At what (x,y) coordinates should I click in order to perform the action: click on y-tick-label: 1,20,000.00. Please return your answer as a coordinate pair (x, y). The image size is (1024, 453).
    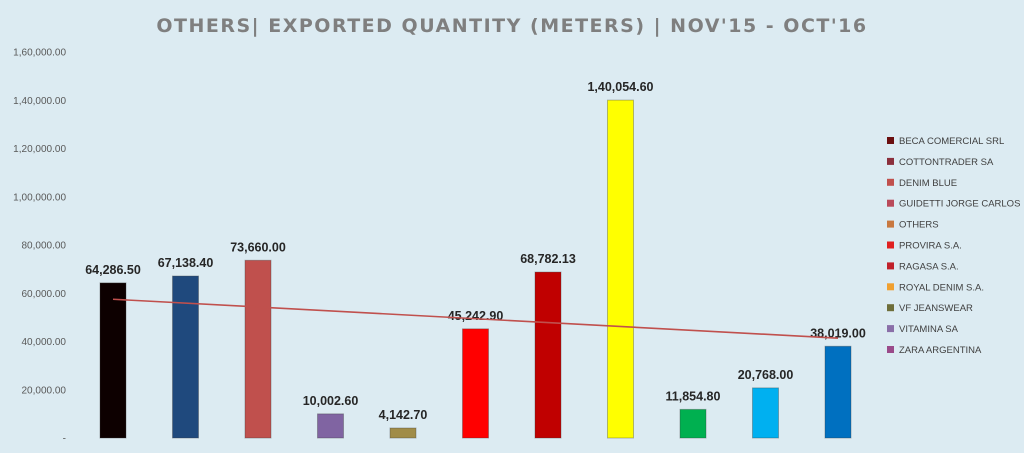
    Looking at the image, I should click on (39, 149).